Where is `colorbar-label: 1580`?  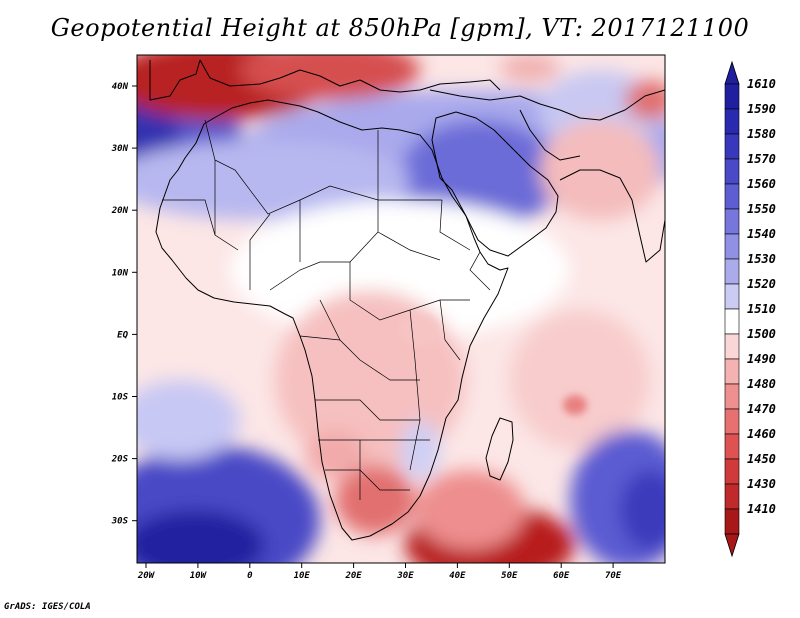 colorbar-label: 1580 is located at coordinates (761, 134).